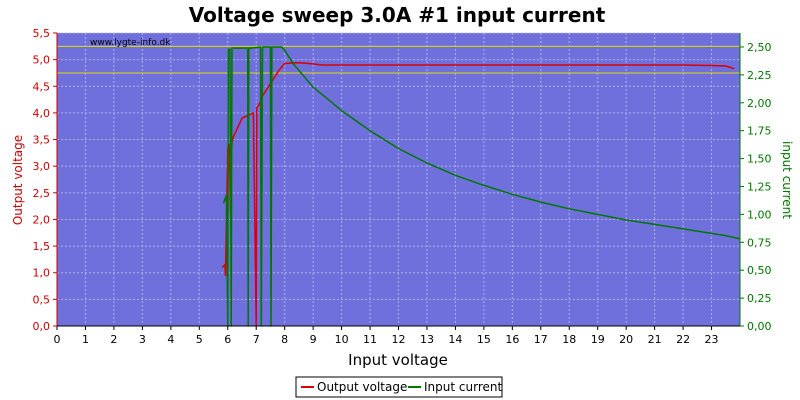  I want to click on x-tick-label: 10, so click(342, 339).